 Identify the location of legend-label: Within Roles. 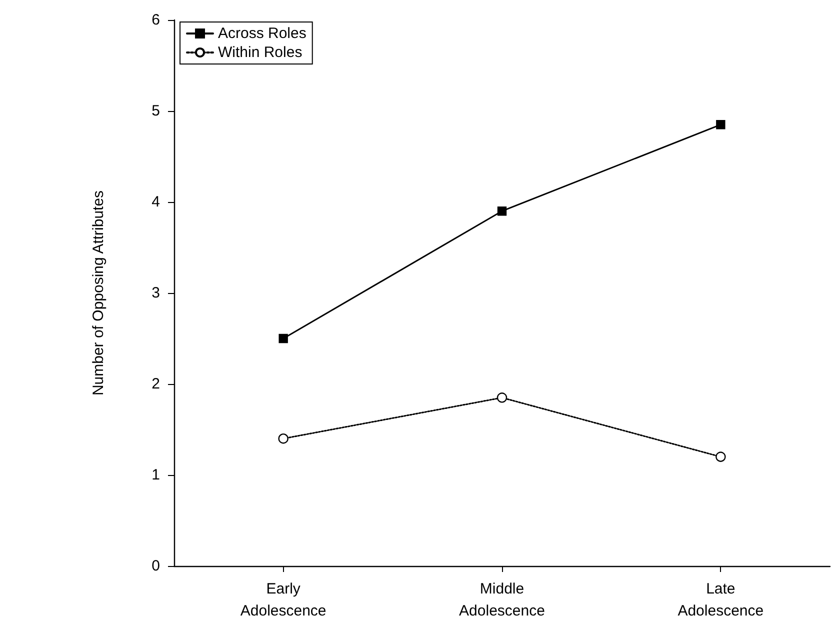
(260, 52).